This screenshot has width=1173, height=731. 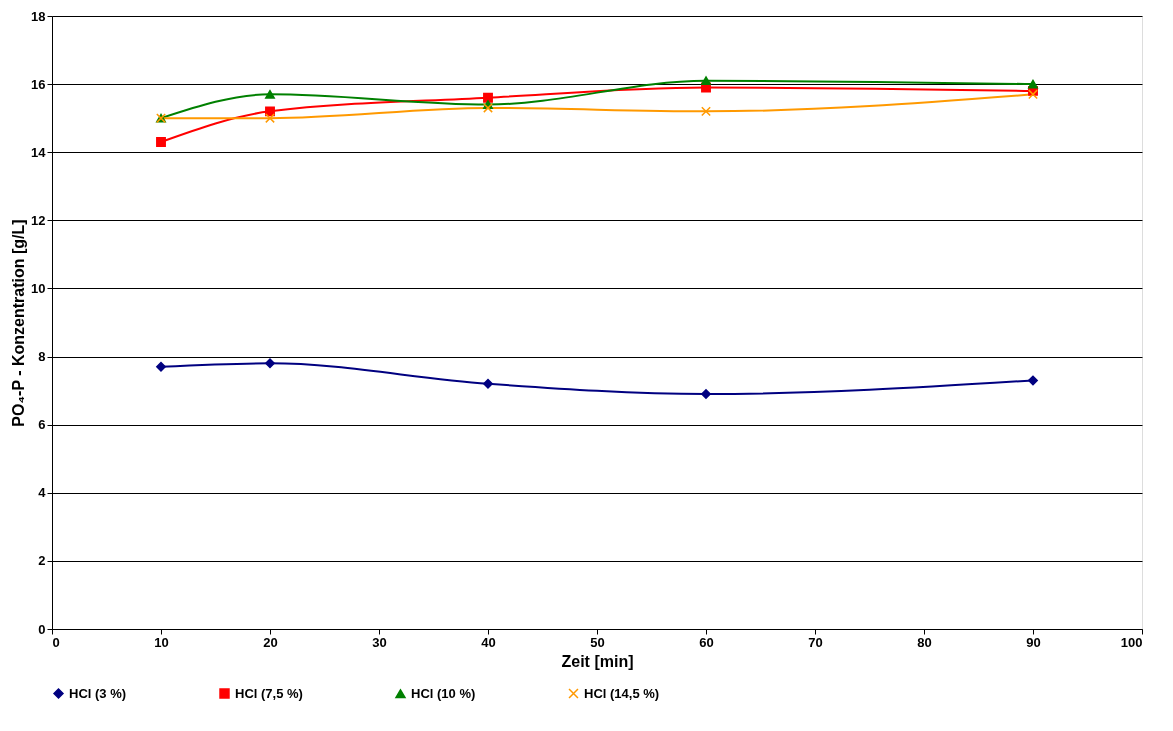 What do you see at coordinates (42, 357) in the screenshot?
I see `y-tick-label: 8` at bounding box center [42, 357].